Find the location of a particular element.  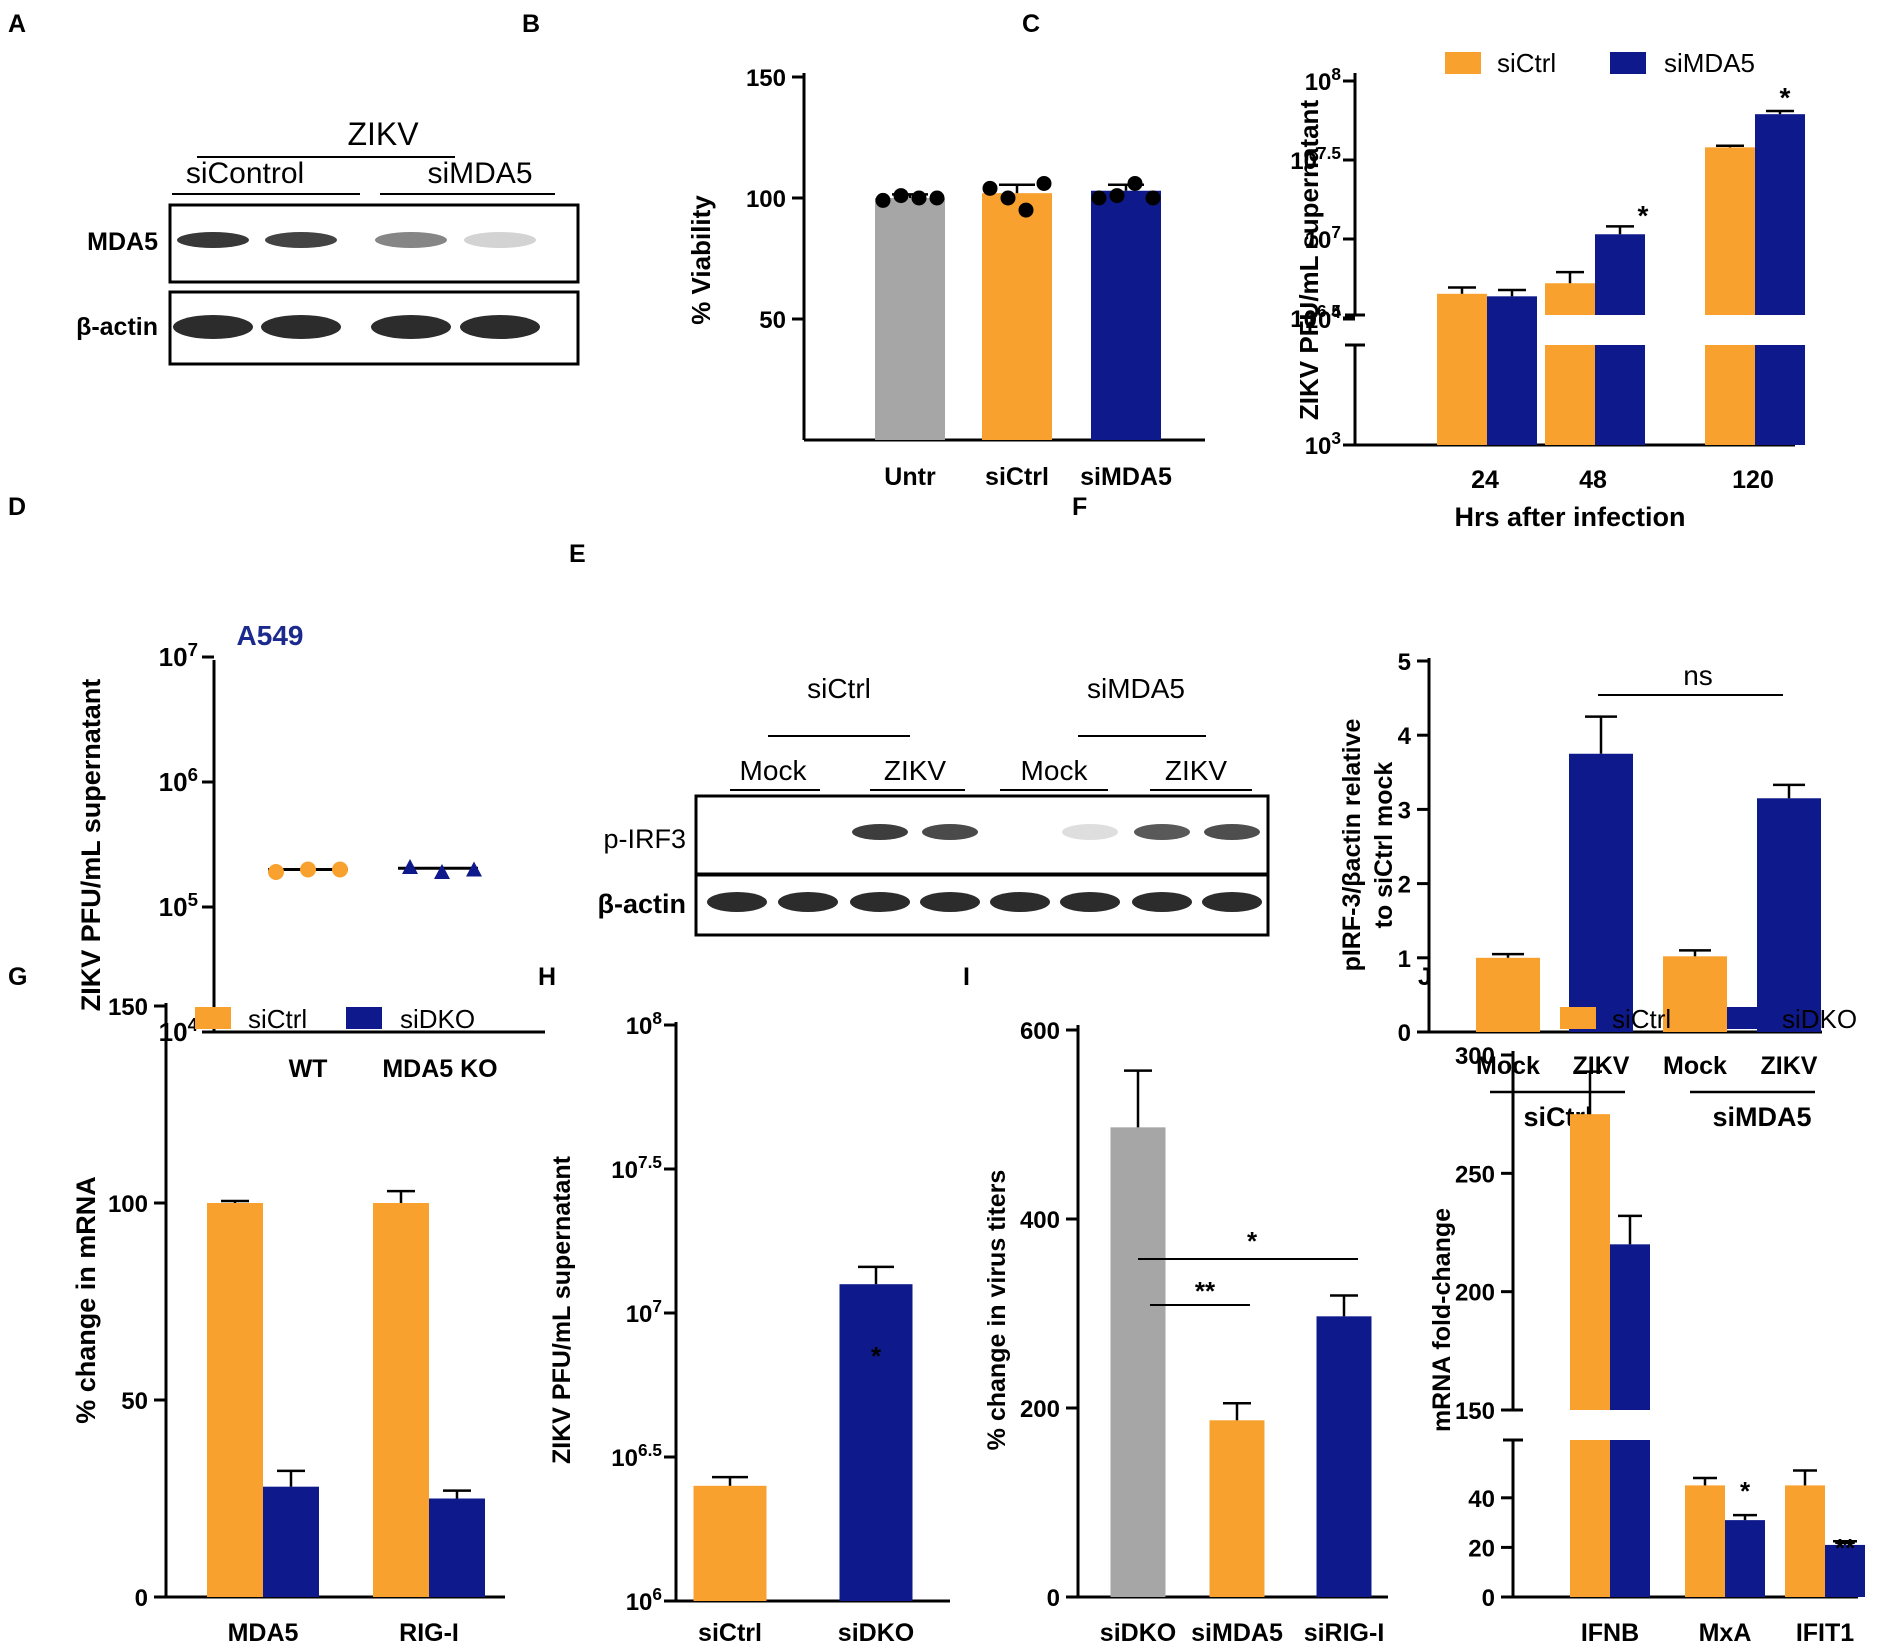

bar-i-siMDA5 is located at coordinates (1237, 1508).